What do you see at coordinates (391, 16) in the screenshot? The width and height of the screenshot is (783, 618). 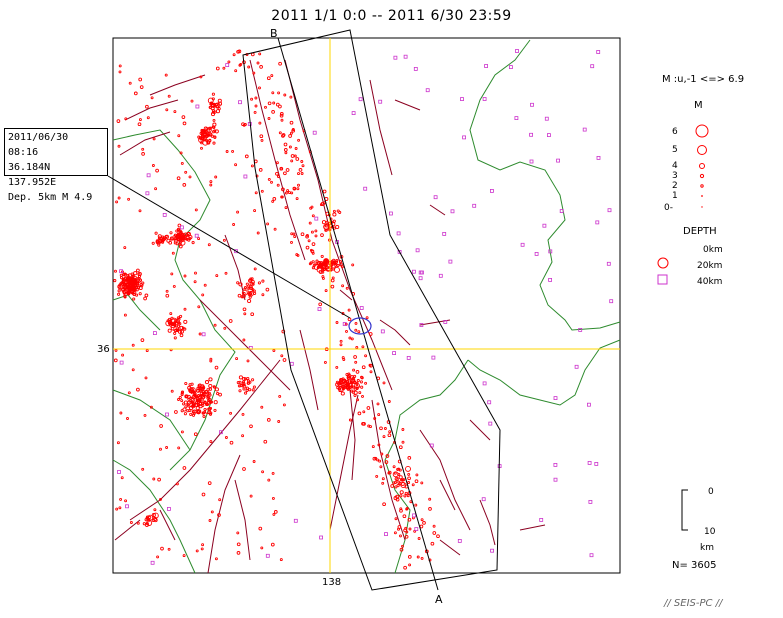 I see `map-title: 2011 1/1 0:0 -- 2011 6/30 23:59` at bounding box center [391, 16].